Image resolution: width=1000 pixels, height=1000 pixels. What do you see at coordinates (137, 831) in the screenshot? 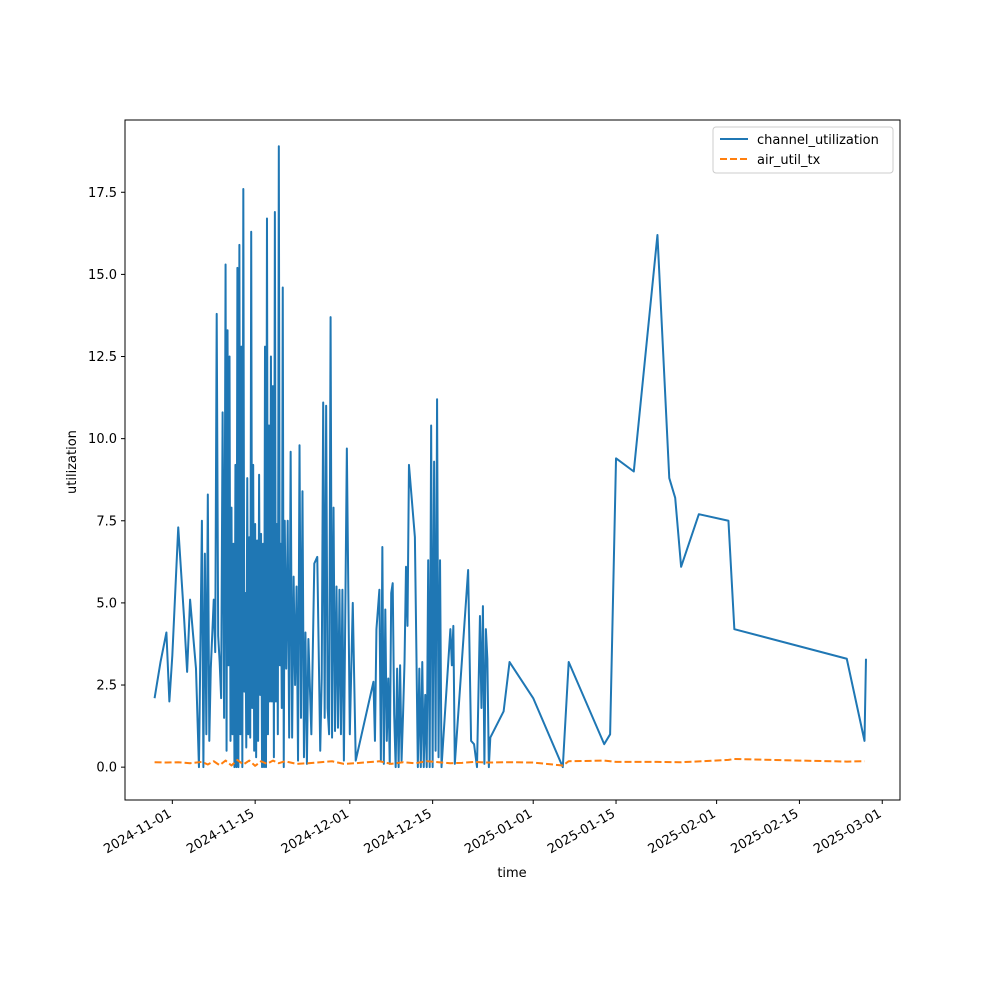
I see `x-tick-label: 2024-11-01` at bounding box center [137, 831].